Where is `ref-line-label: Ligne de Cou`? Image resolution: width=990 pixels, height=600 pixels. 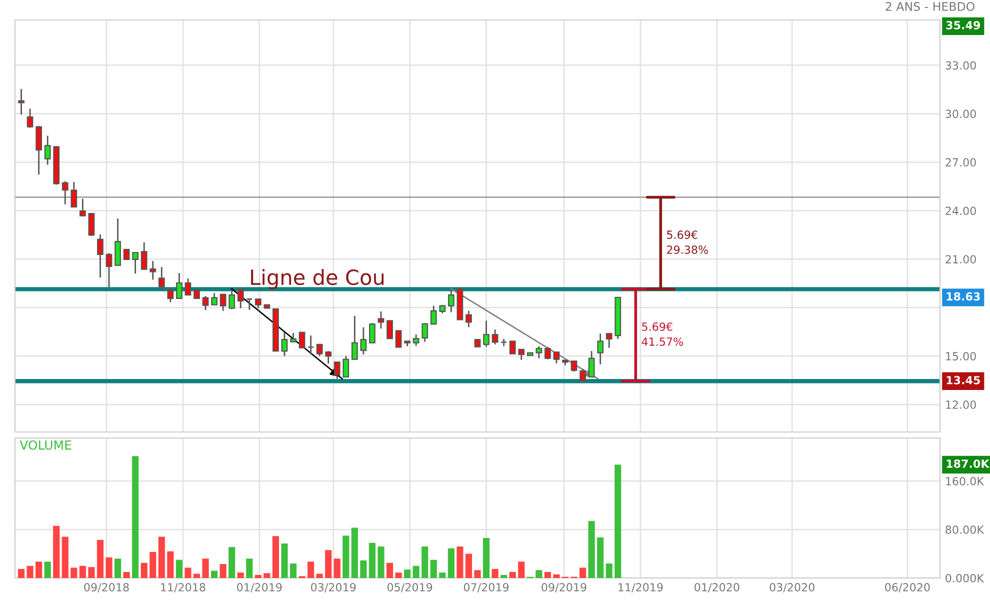 ref-line-label: Ligne de Cou is located at coordinates (317, 279).